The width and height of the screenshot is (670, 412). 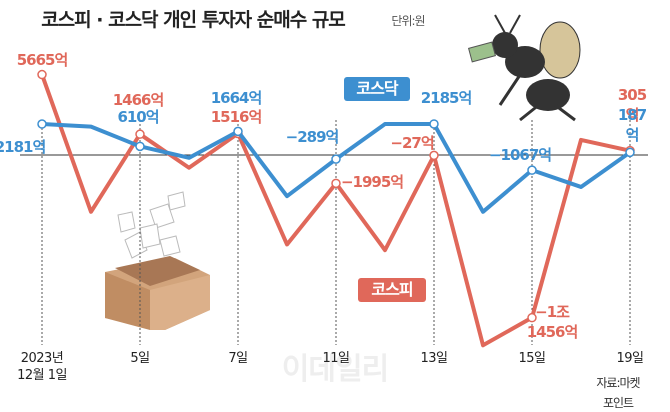 What do you see at coordinates (632, 125) in the screenshot?
I see `data-label: 187억` at bounding box center [632, 125].